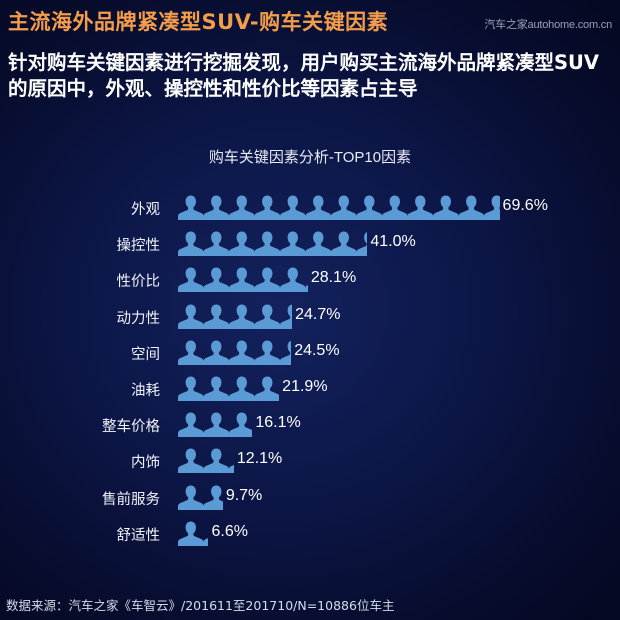 The image size is (620, 620). I want to click on data-source-note: 数据来源：汽车之家《车智云》/201611至201710/N=10886位车主, so click(200, 605).